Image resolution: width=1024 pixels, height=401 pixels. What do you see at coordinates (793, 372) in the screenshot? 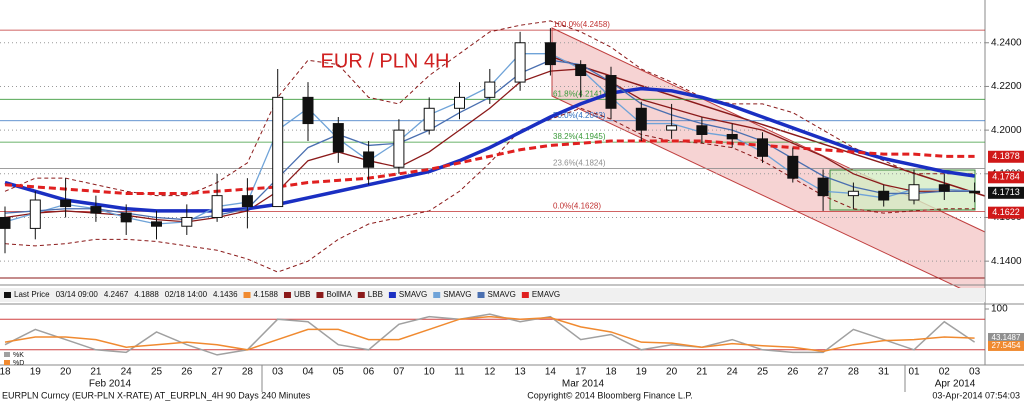
I see `x-tick-label: 26` at bounding box center [793, 372].